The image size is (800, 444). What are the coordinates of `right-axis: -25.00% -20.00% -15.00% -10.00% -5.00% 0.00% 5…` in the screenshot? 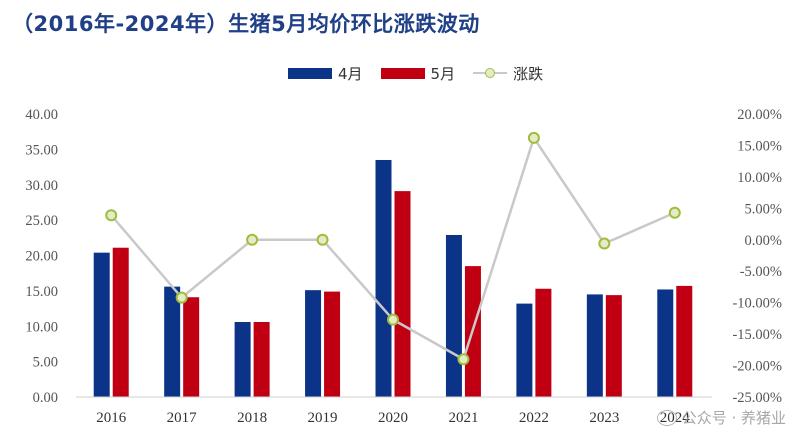 It's located at (757, 256).